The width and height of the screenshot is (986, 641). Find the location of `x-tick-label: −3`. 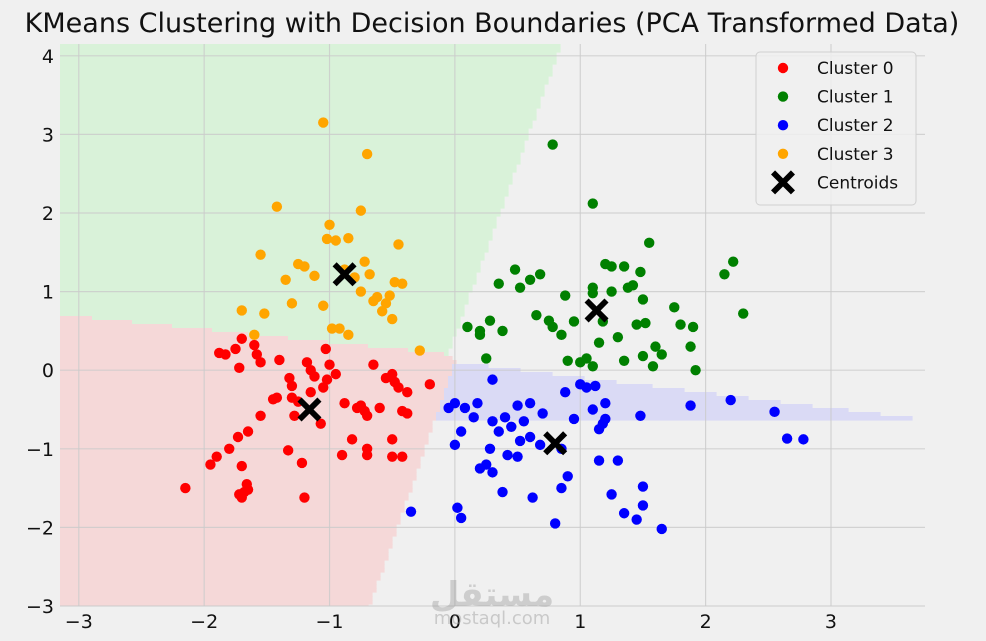

x-tick-label: −3 is located at coordinates (79, 622).